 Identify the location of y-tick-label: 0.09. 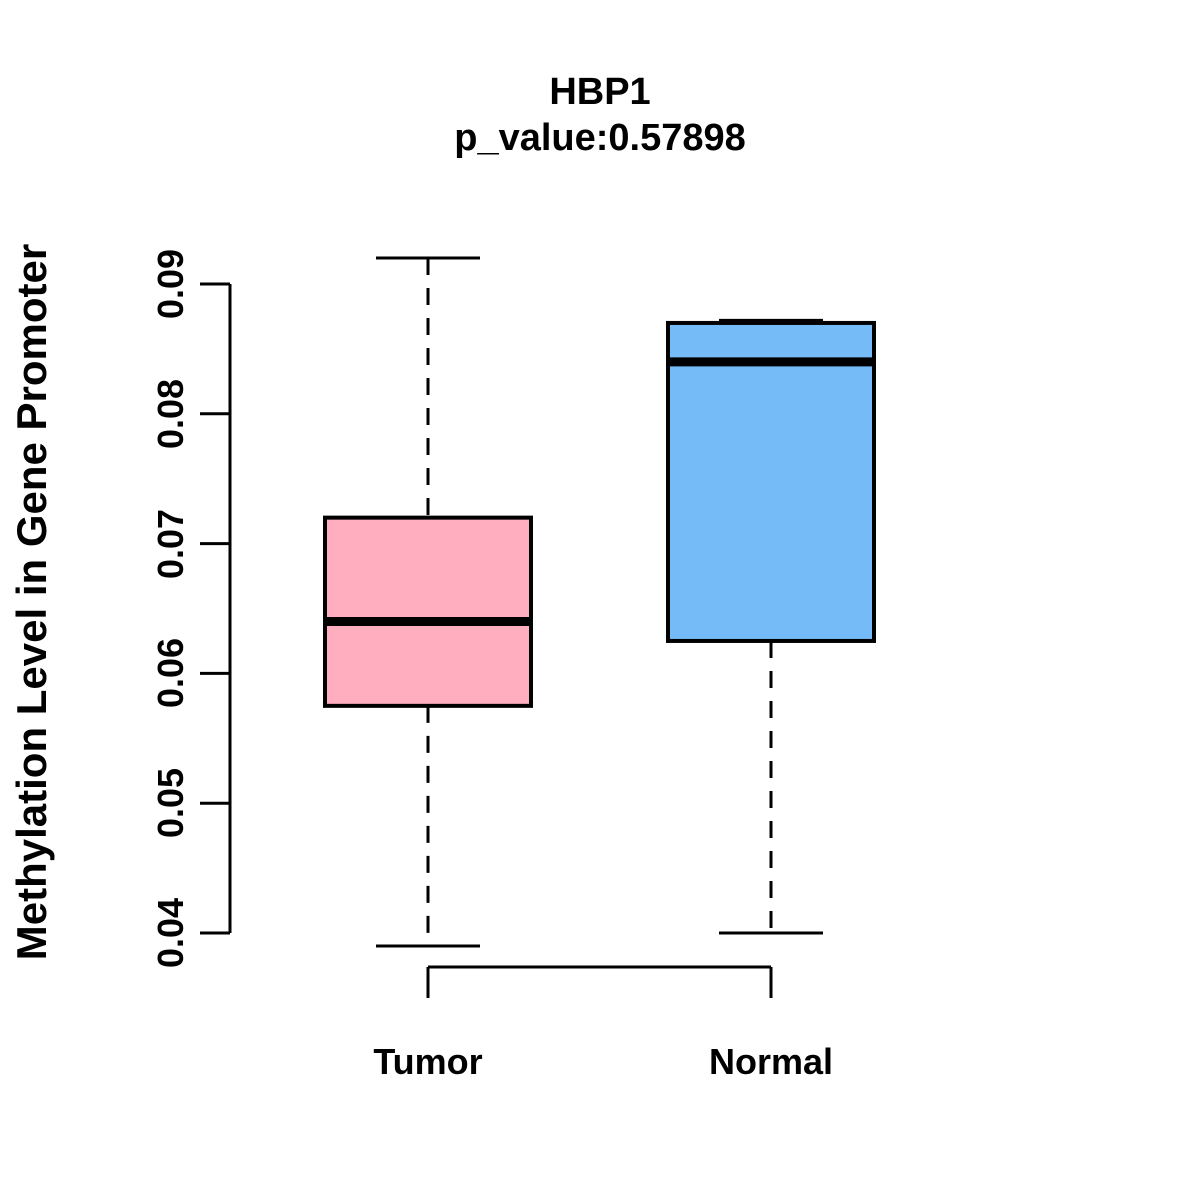
(170, 284).